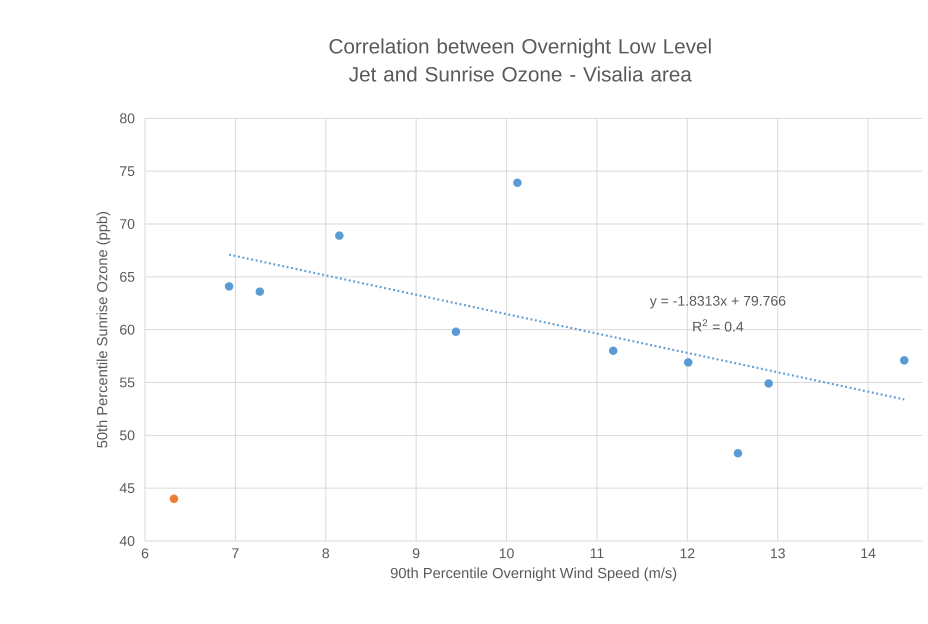  Describe the element at coordinates (127, 541) in the screenshot. I see `y-tick-label: 40` at that location.